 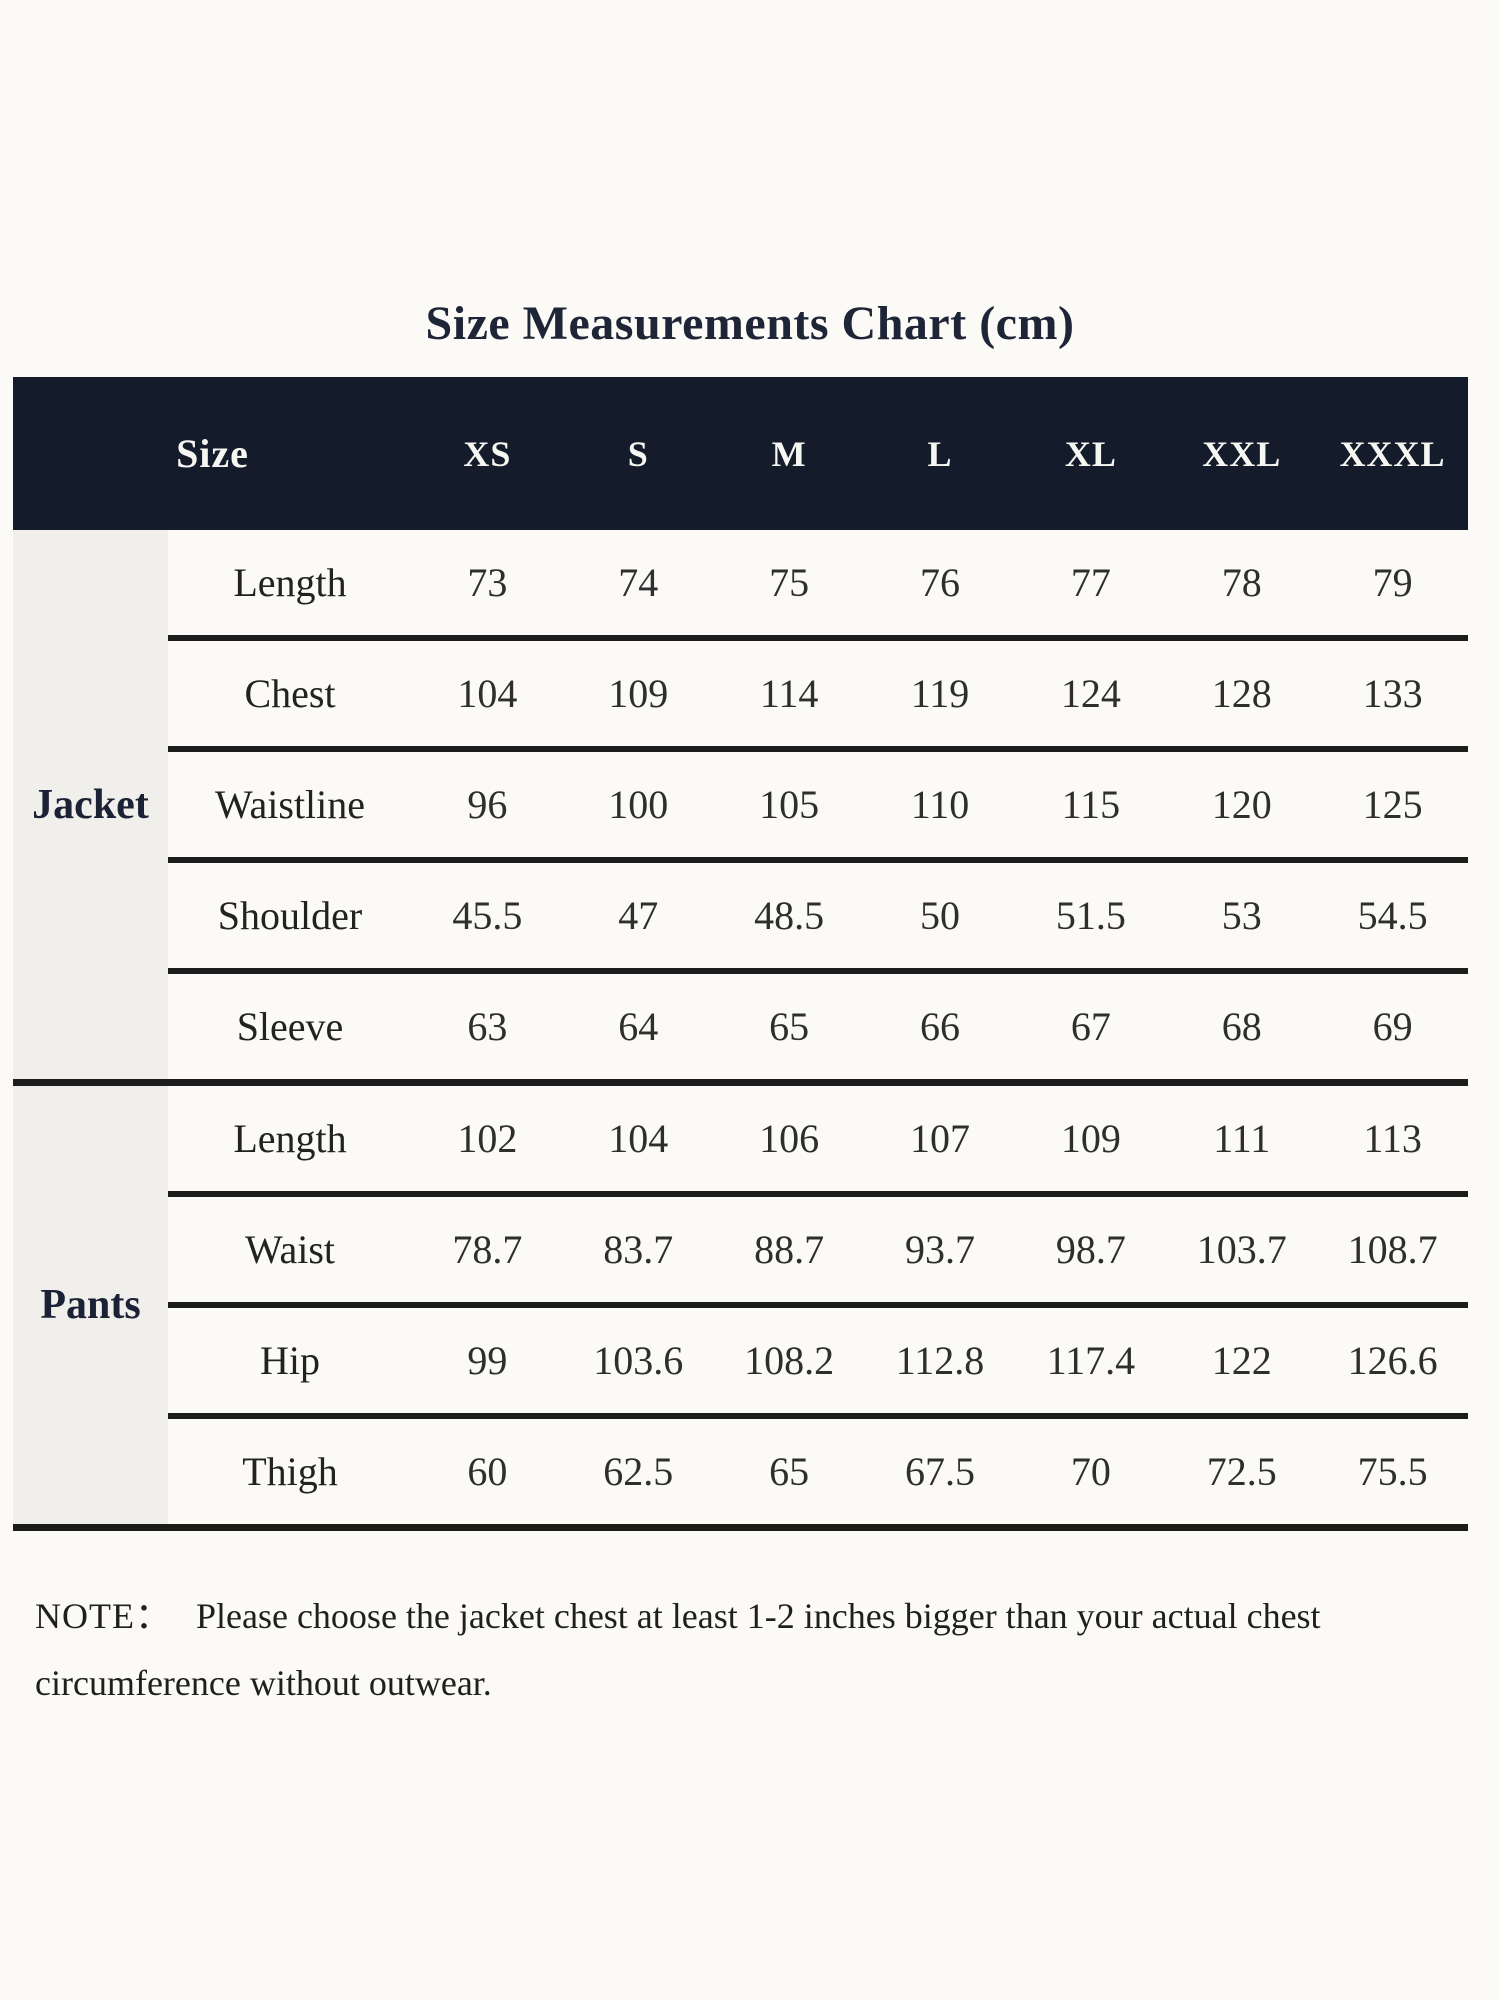 I want to click on cell-value: 78.7, so click(x=487, y=1249).